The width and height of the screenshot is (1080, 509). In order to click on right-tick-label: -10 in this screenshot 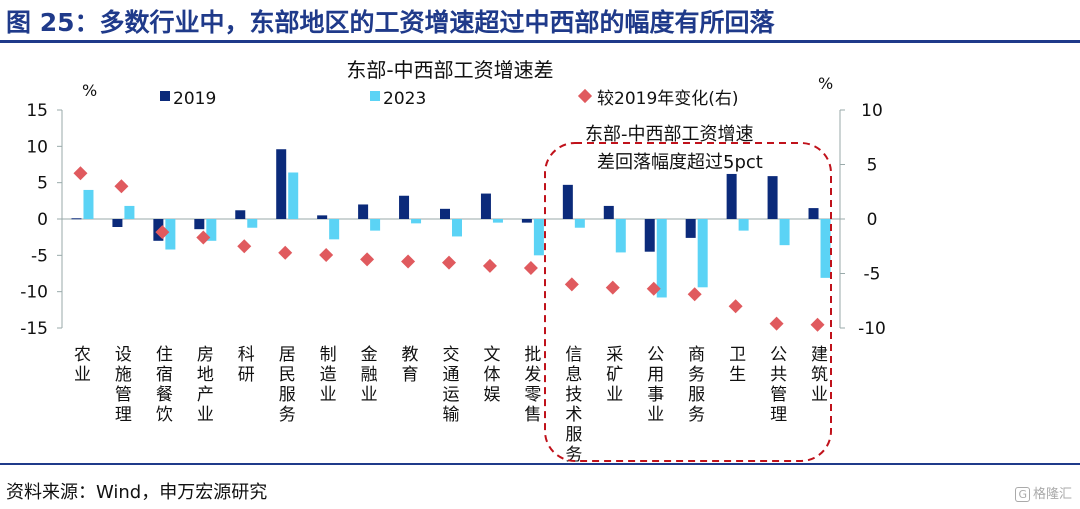, I will do `click(872, 329)`.